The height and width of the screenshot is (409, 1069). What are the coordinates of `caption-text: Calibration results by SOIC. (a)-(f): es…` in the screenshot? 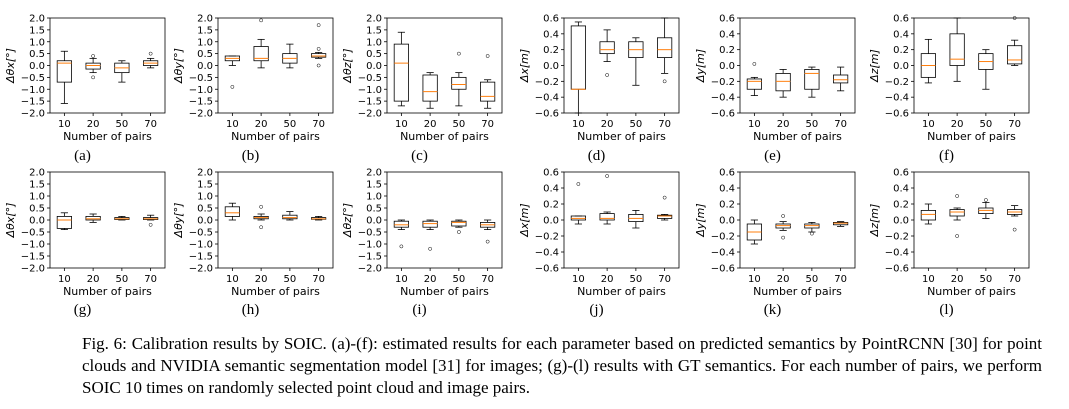 It's located at (562, 365).